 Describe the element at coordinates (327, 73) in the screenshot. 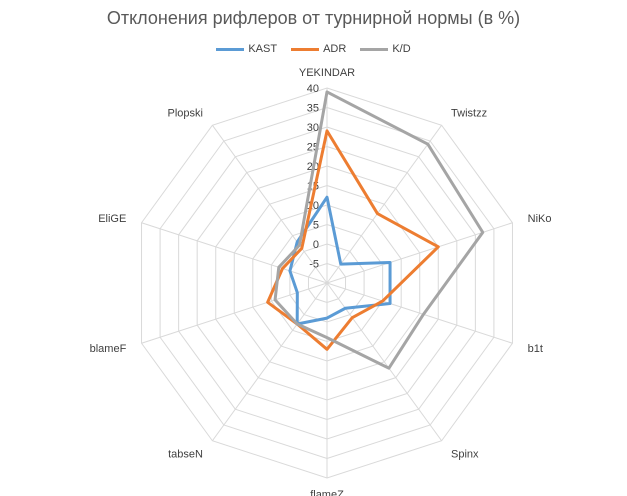

I see `category-label-yekindar: YEKINDAR` at that location.